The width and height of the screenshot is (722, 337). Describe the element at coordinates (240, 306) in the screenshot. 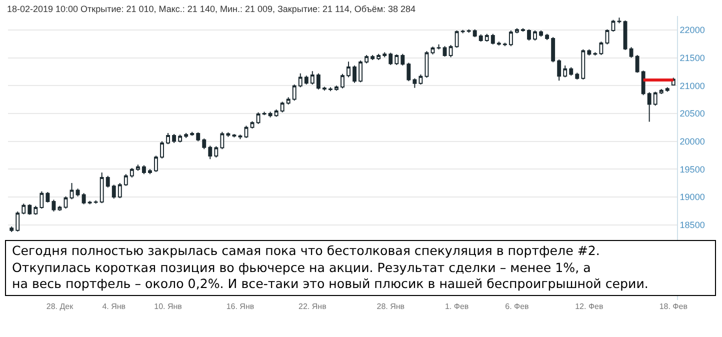

I see `x-tick-label: 16. Янв` at that location.